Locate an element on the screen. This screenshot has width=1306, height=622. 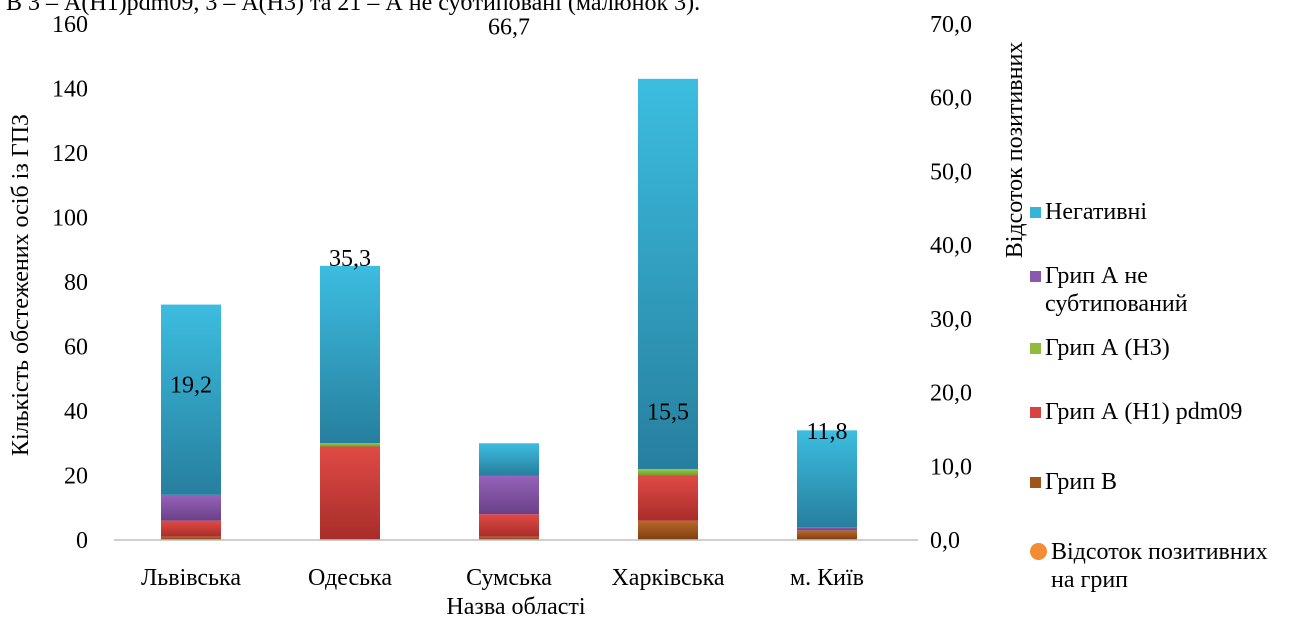
legend-item-flu-a-h3: Грип А (Н3) is located at coordinates (1162, 348).